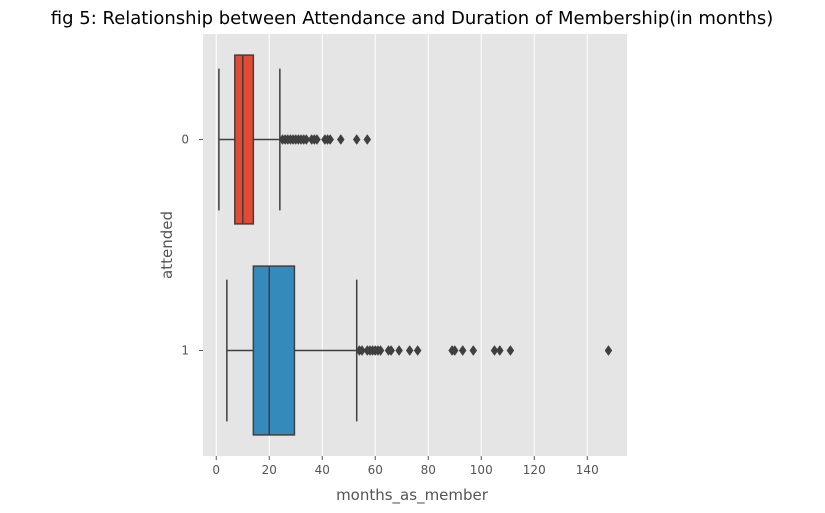 The image size is (825, 513). What do you see at coordinates (481, 470) in the screenshot?
I see `x-tick-label: 100` at bounding box center [481, 470].